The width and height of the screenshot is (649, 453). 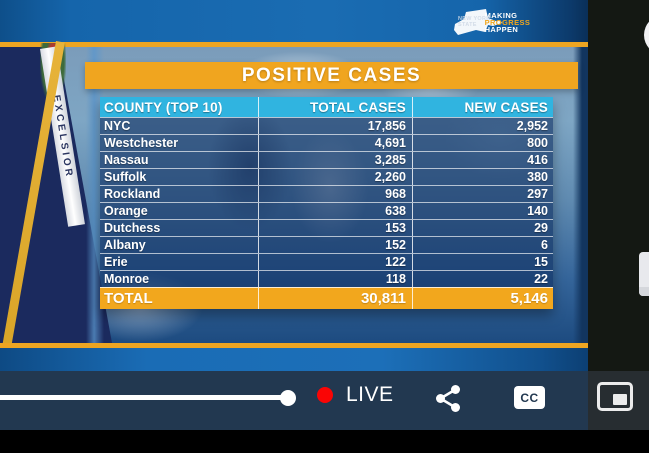 I want to click on scene-light-band, so click(x=95, y=195).